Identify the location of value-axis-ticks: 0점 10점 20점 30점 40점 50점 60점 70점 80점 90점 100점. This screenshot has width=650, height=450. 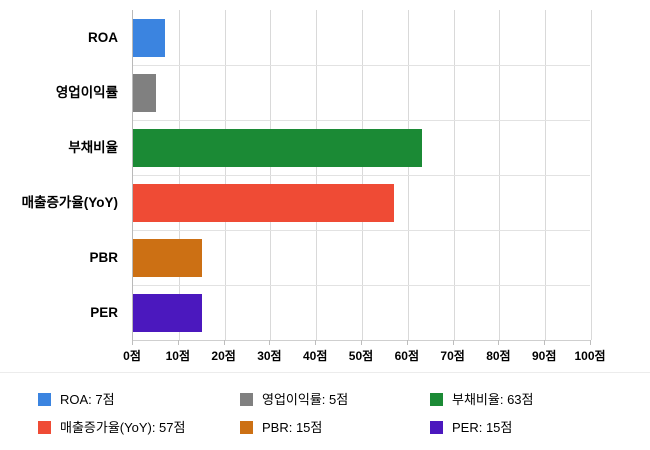
(364, 352).